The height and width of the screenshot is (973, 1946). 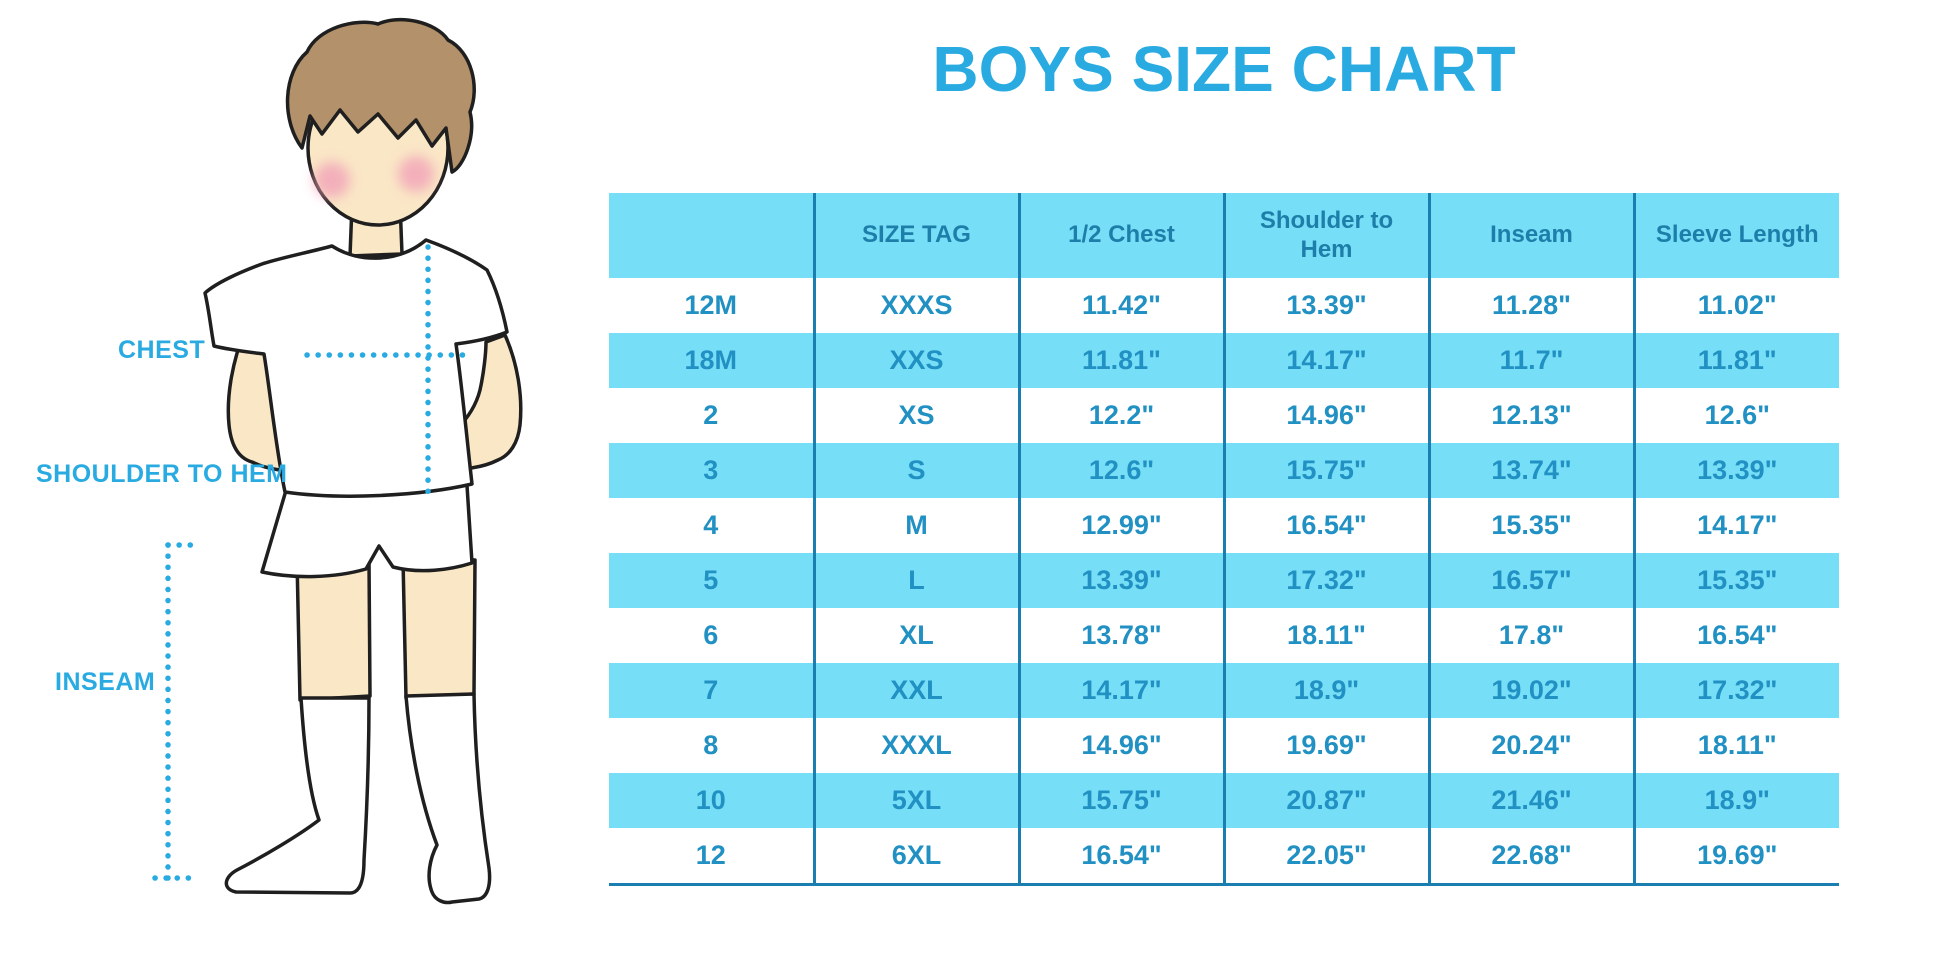 I want to click on table-row: 3 S 12.6" 15.75" 13.74" 13.39", so click(x=1224, y=470).